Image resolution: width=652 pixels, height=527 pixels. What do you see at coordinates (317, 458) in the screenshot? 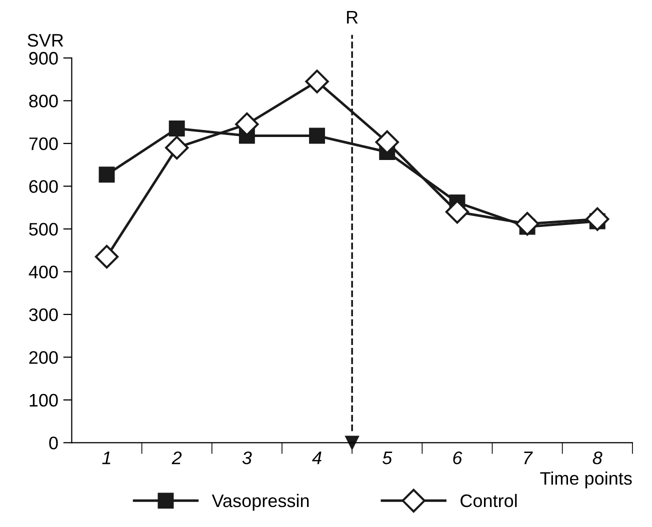
I see `x-tick-label: 4` at bounding box center [317, 458].